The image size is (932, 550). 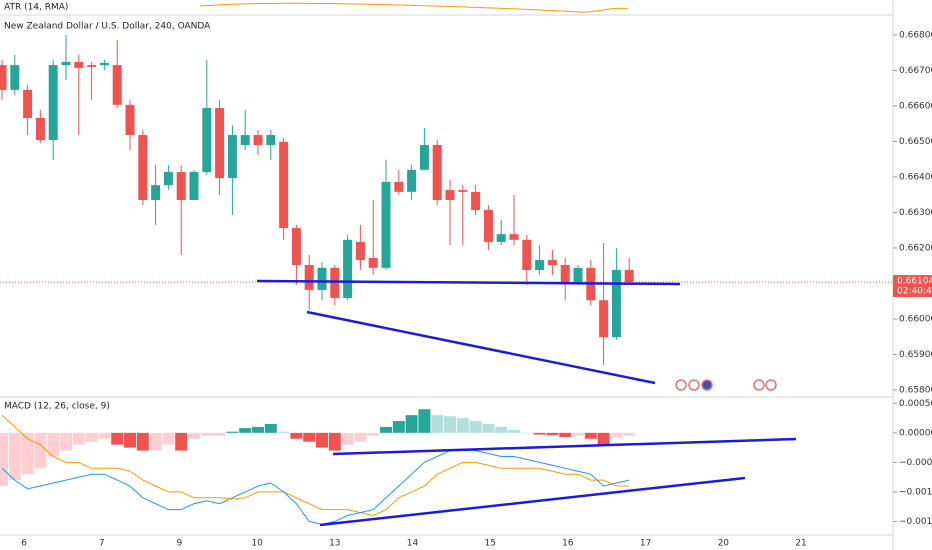 What do you see at coordinates (24, 544) in the screenshot?
I see `x-tick-label: 6` at bounding box center [24, 544].